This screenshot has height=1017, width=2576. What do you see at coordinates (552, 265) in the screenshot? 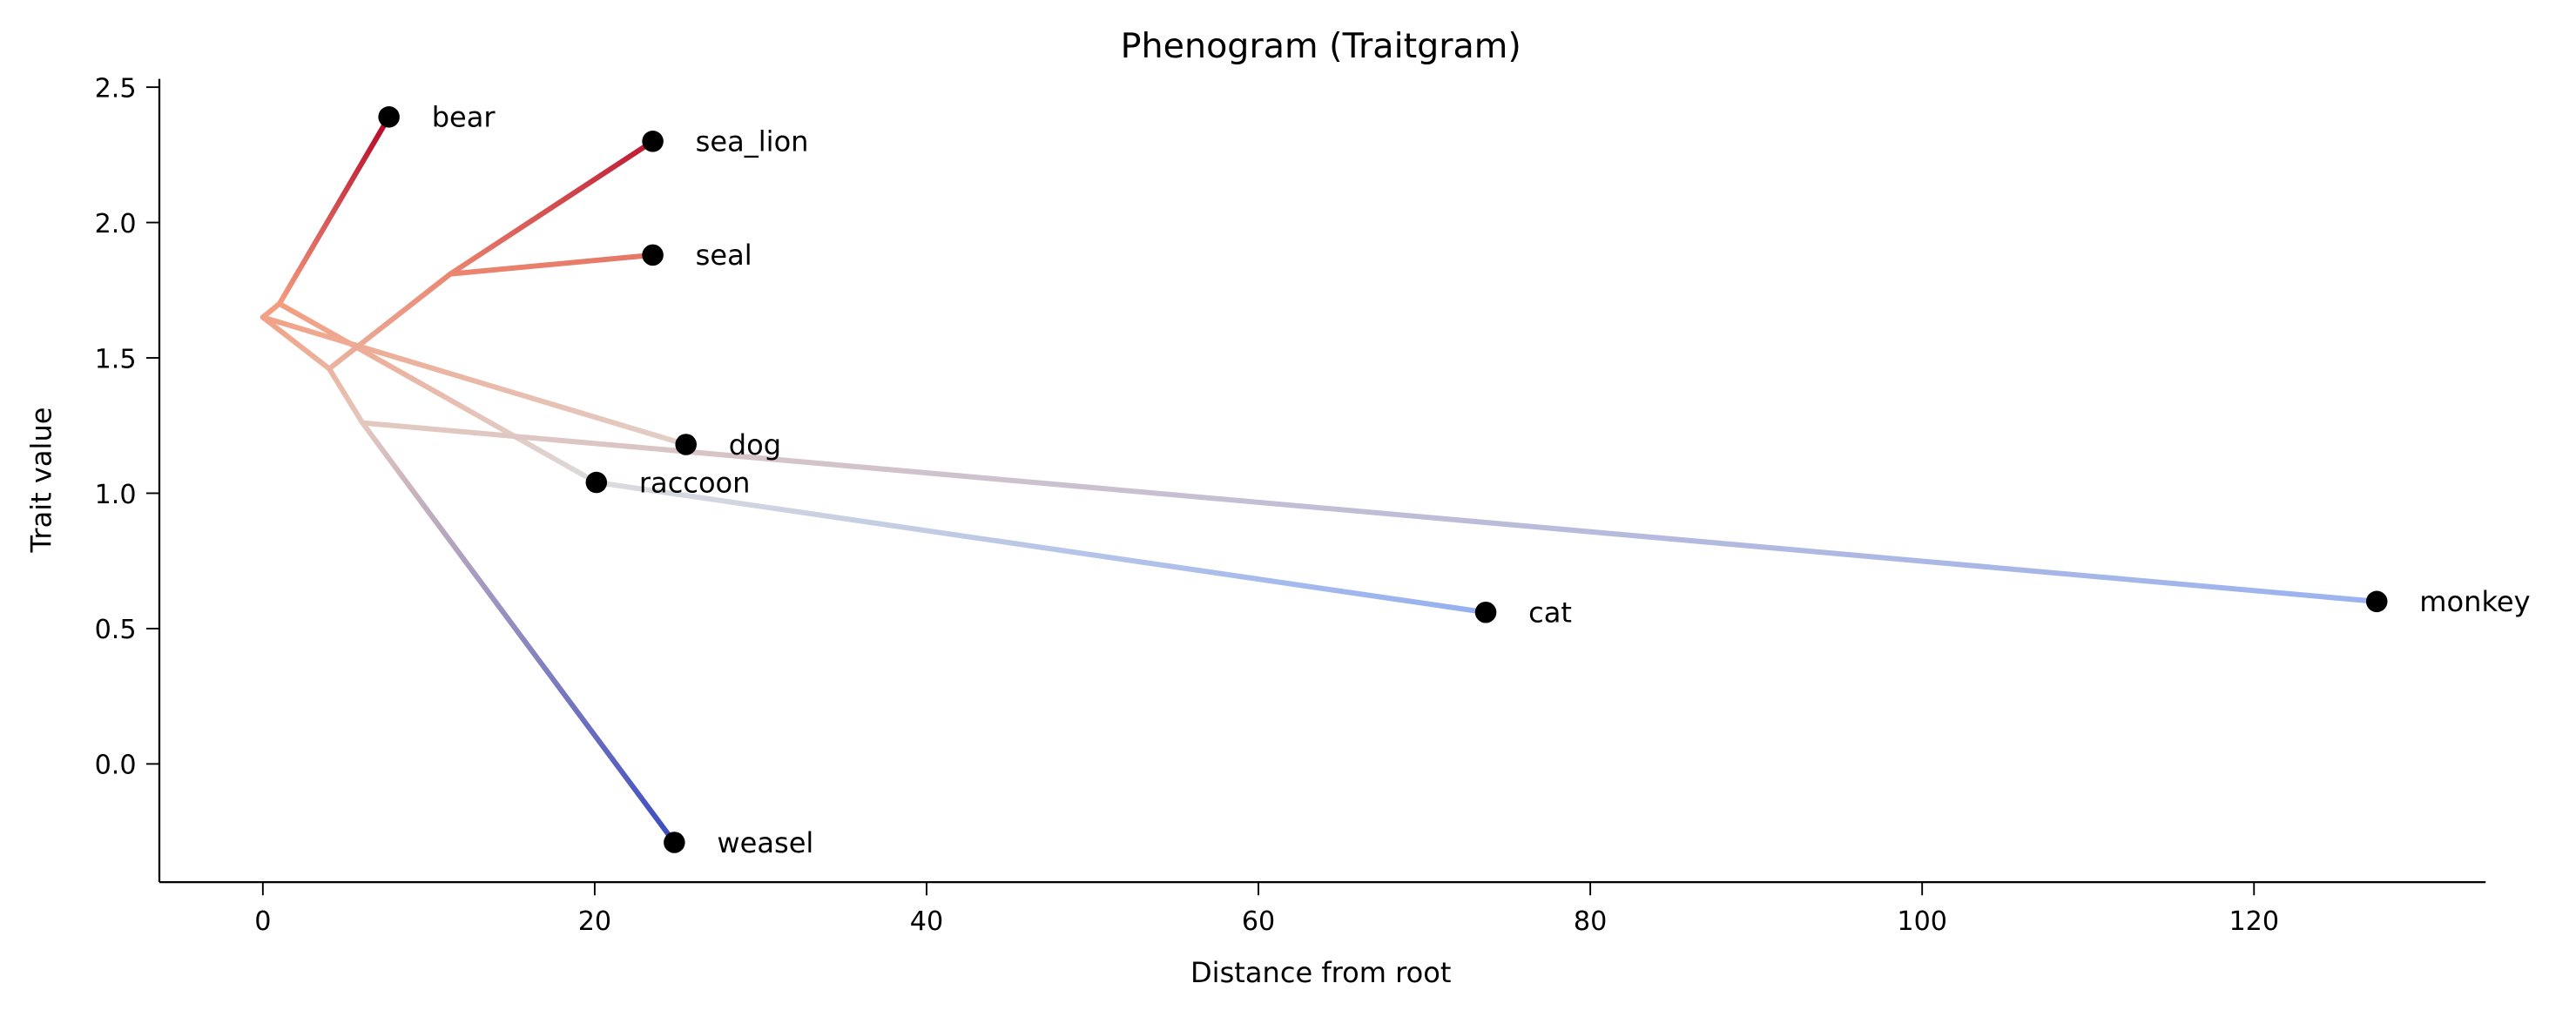
I see `branch-n3-seal` at bounding box center [552, 265].